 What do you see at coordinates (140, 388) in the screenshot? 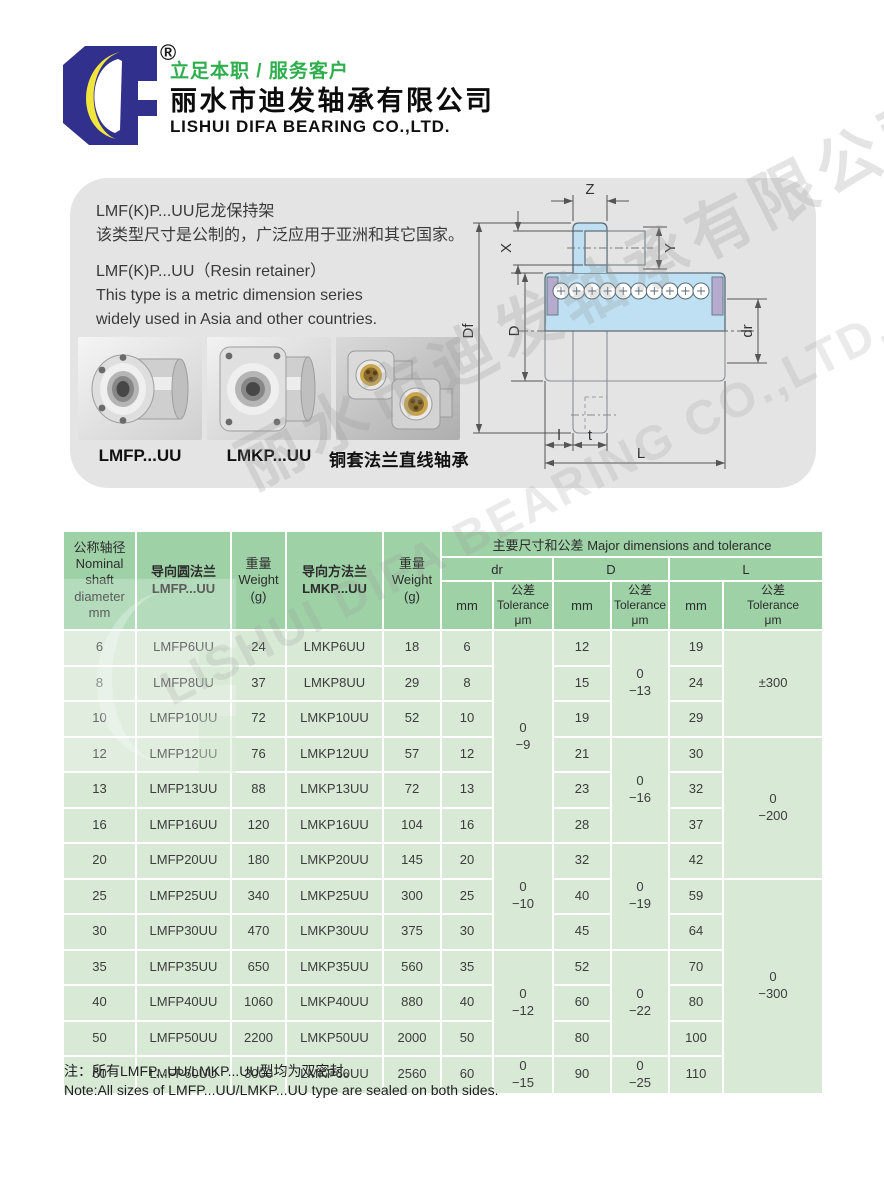
I see `product-photo-lmfp` at bounding box center [140, 388].